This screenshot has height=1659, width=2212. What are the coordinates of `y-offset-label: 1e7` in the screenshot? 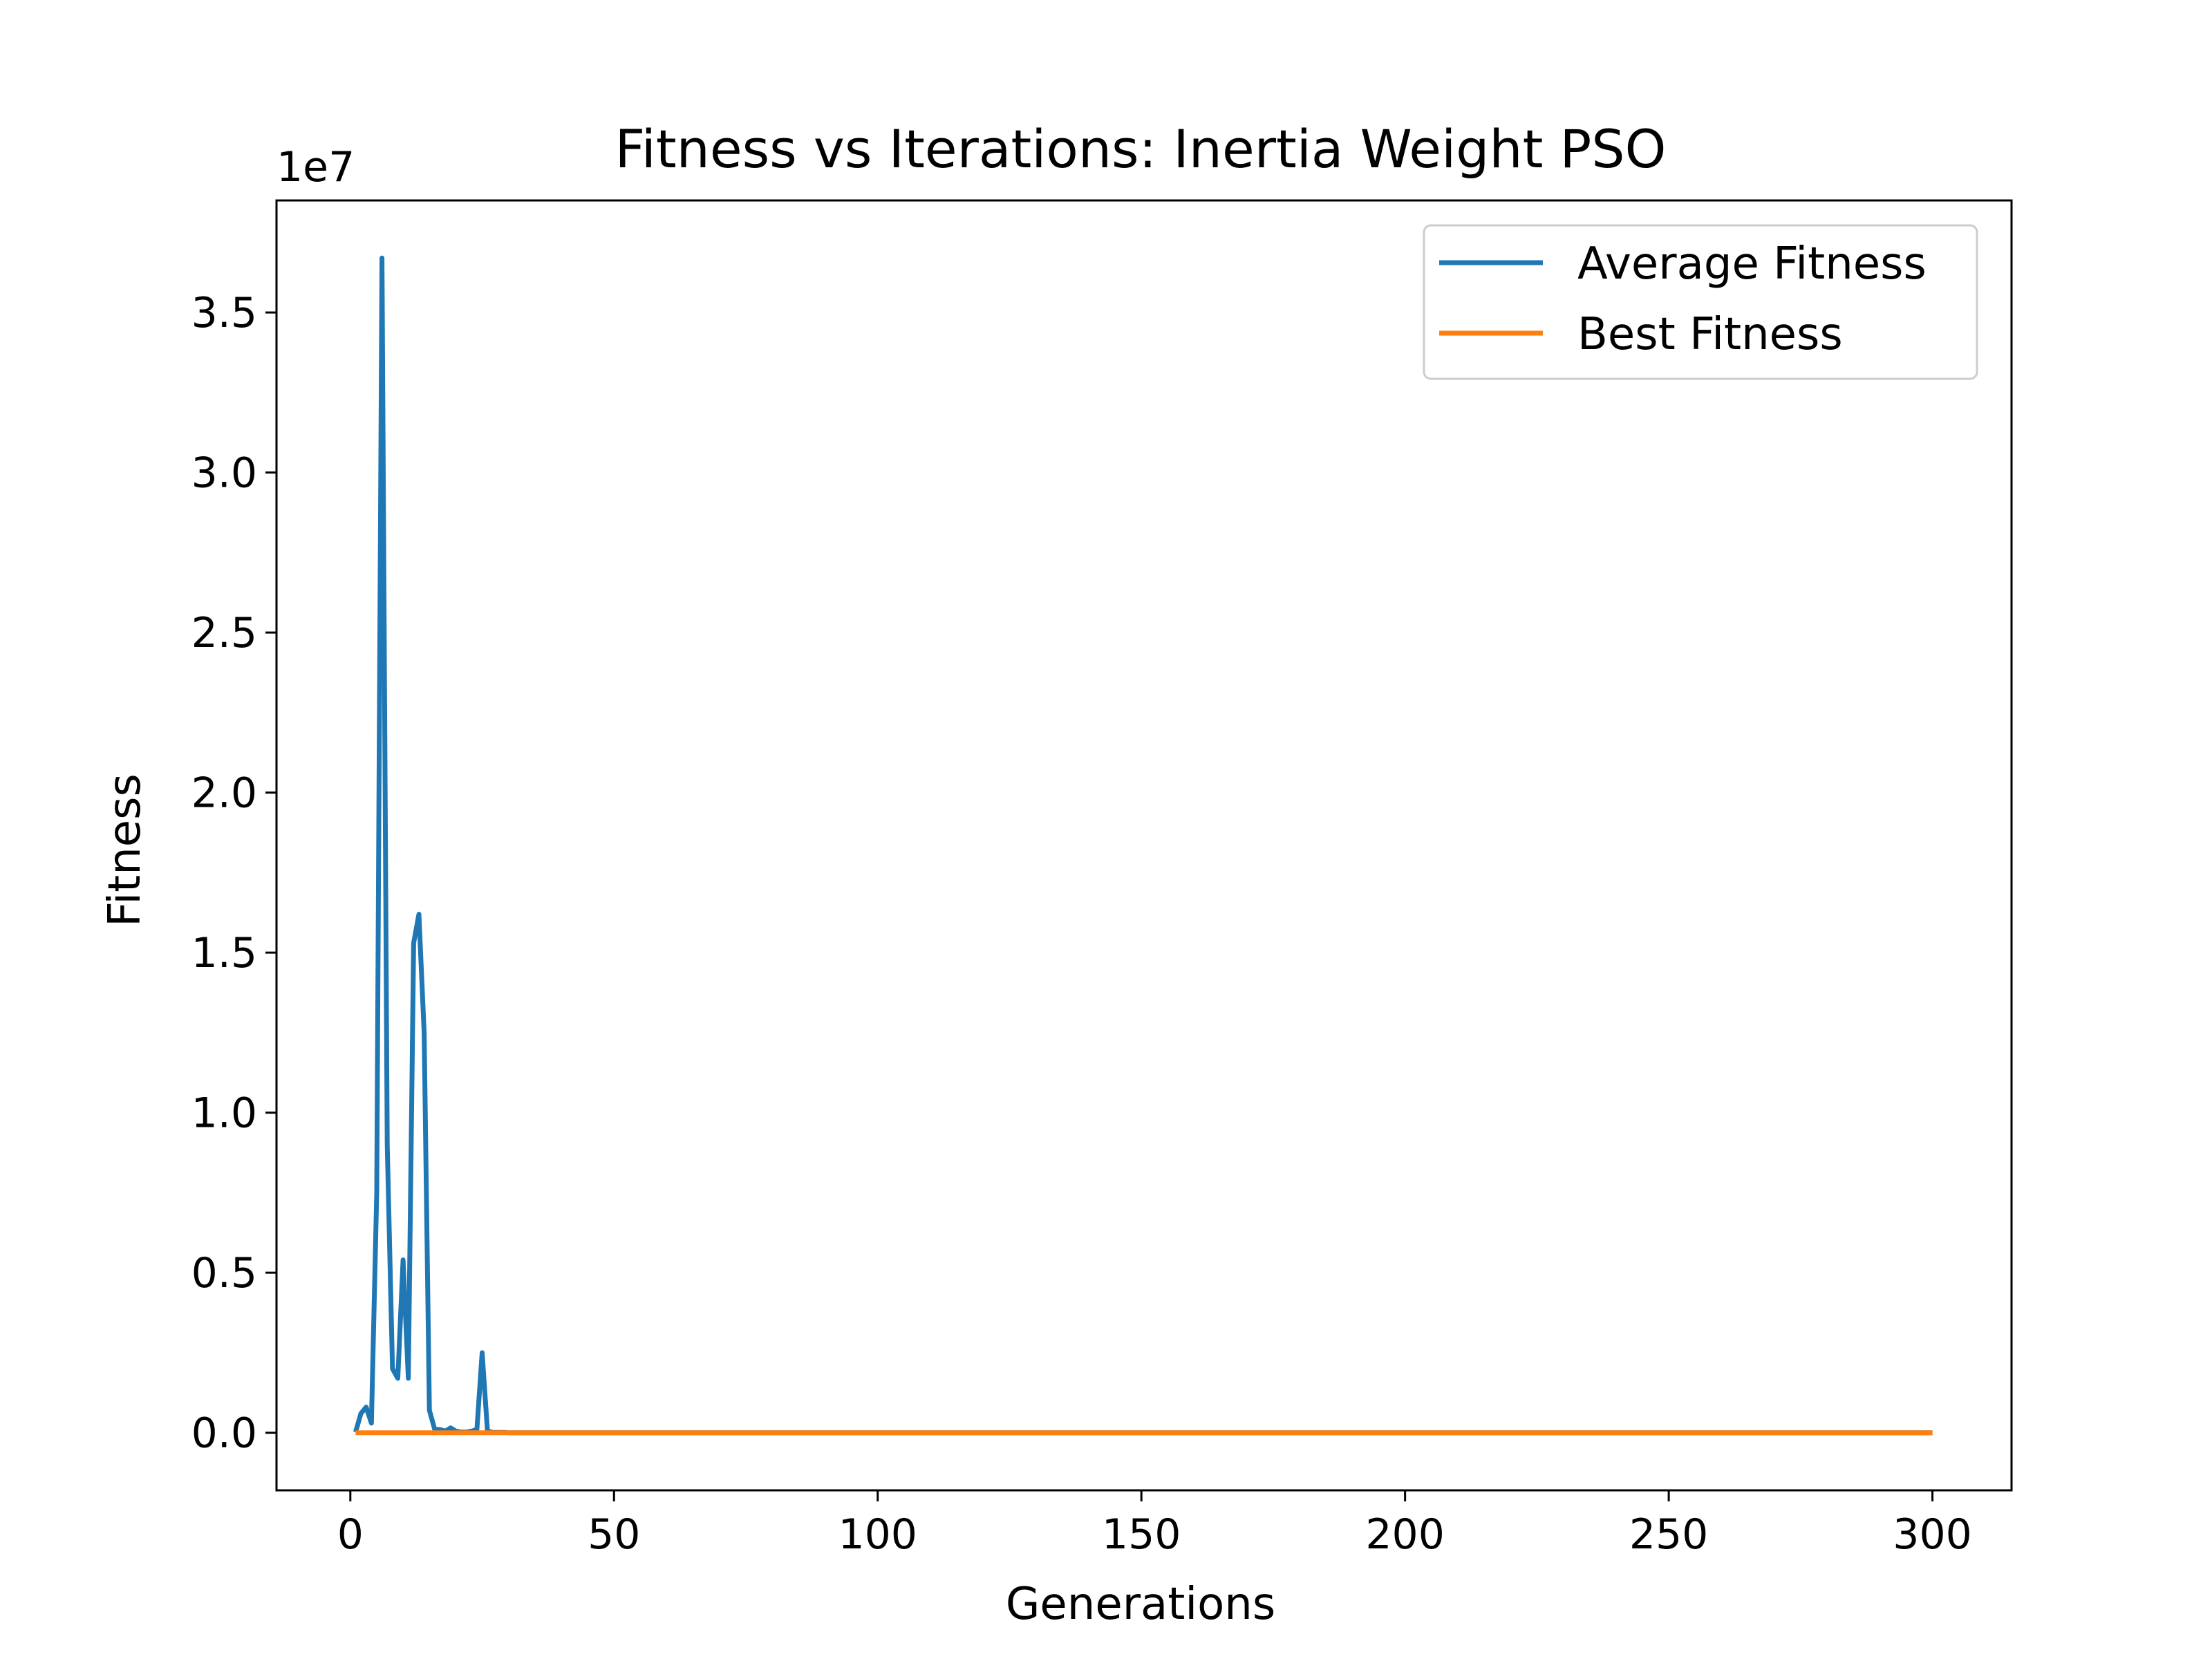 It's located at (315, 167).